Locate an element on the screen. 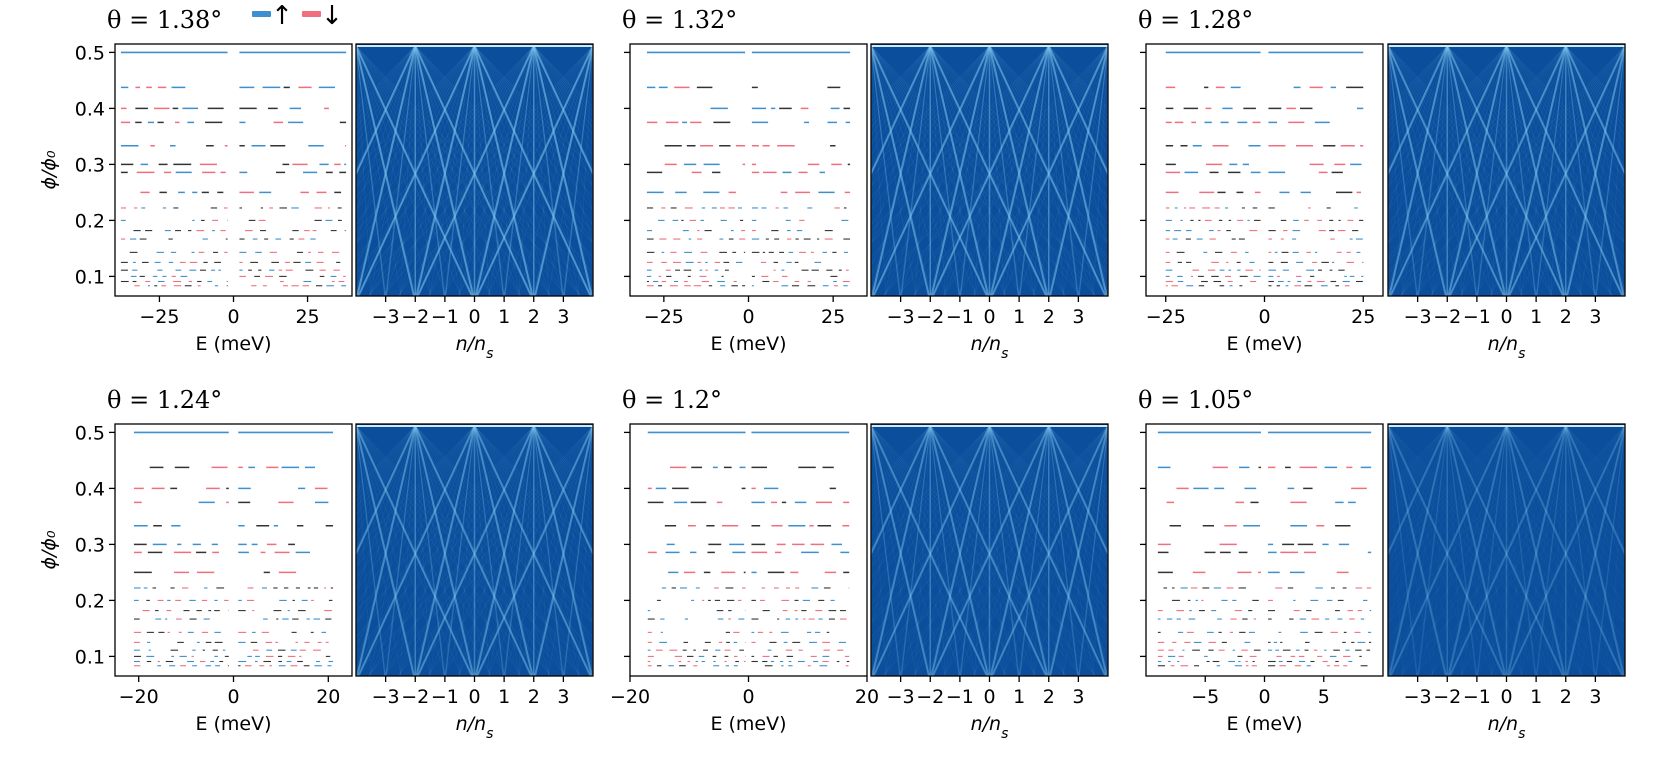  x-tick-label: 2 is located at coordinates (1049, 317).